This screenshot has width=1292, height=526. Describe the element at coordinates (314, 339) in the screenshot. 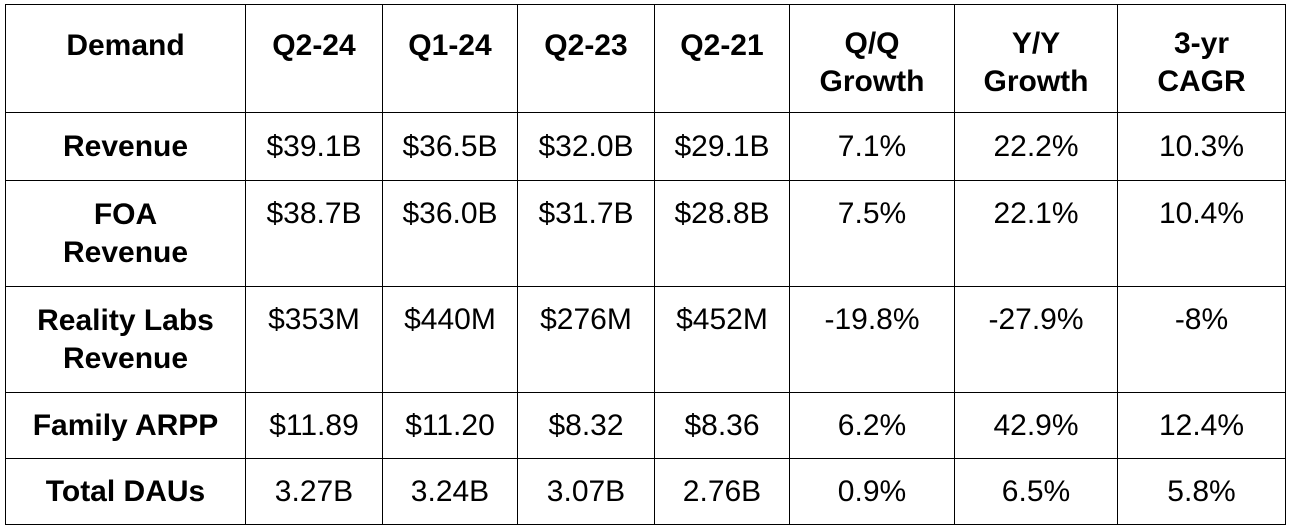

I see `table-cell: $353M` at that location.